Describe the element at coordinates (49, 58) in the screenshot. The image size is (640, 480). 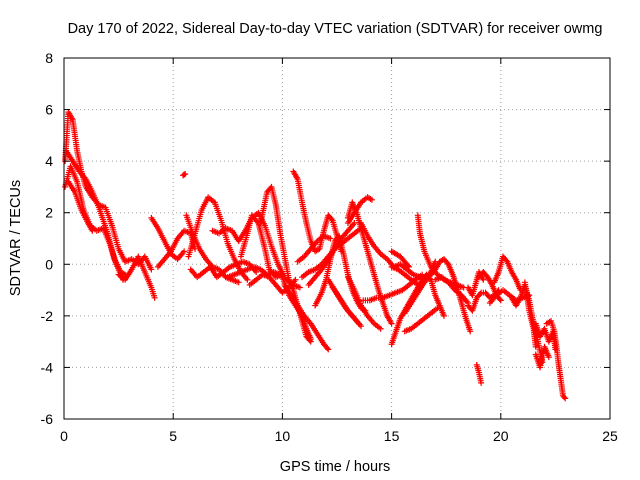
I see `y-tick-label: 8` at that location.